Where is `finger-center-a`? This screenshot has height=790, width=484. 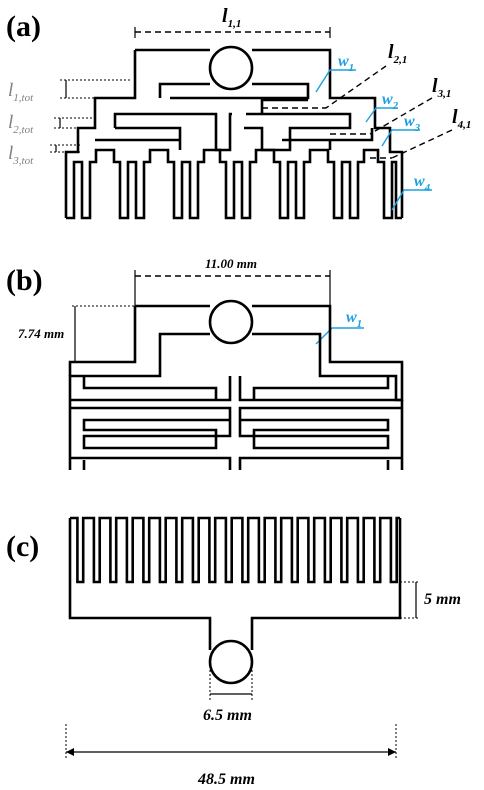
finger-center-a is located at coordinates (239, 184).